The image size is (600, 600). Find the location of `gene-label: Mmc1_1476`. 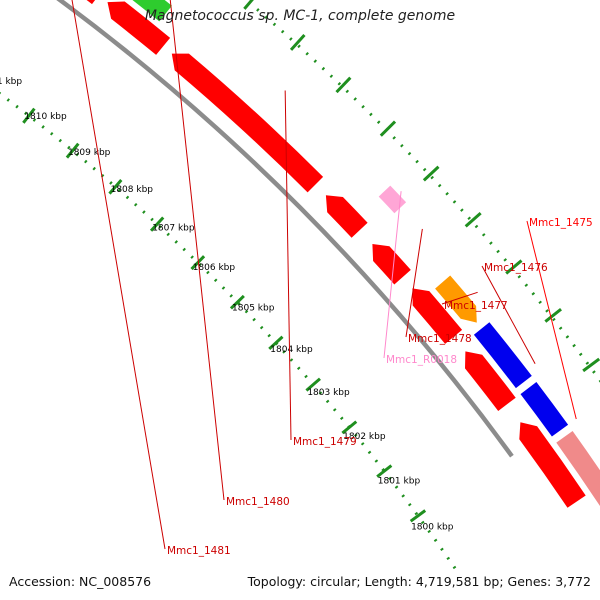

gene-label: Mmc1_1476 is located at coordinates (516, 268).